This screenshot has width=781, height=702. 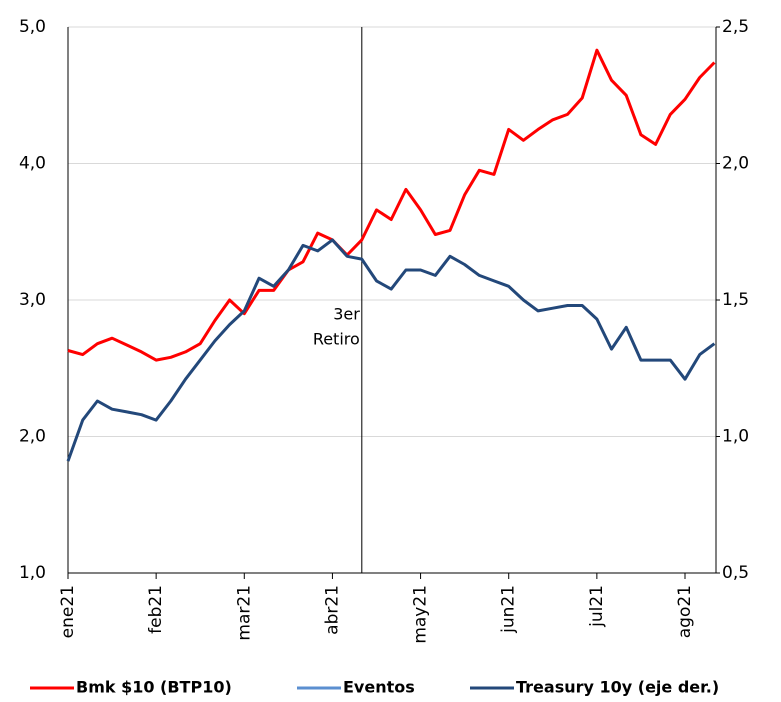 What do you see at coordinates (154, 687) in the screenshot?
I see `legend-label: Bmk $10 (BTP10)` at bounding box center [154, 687].